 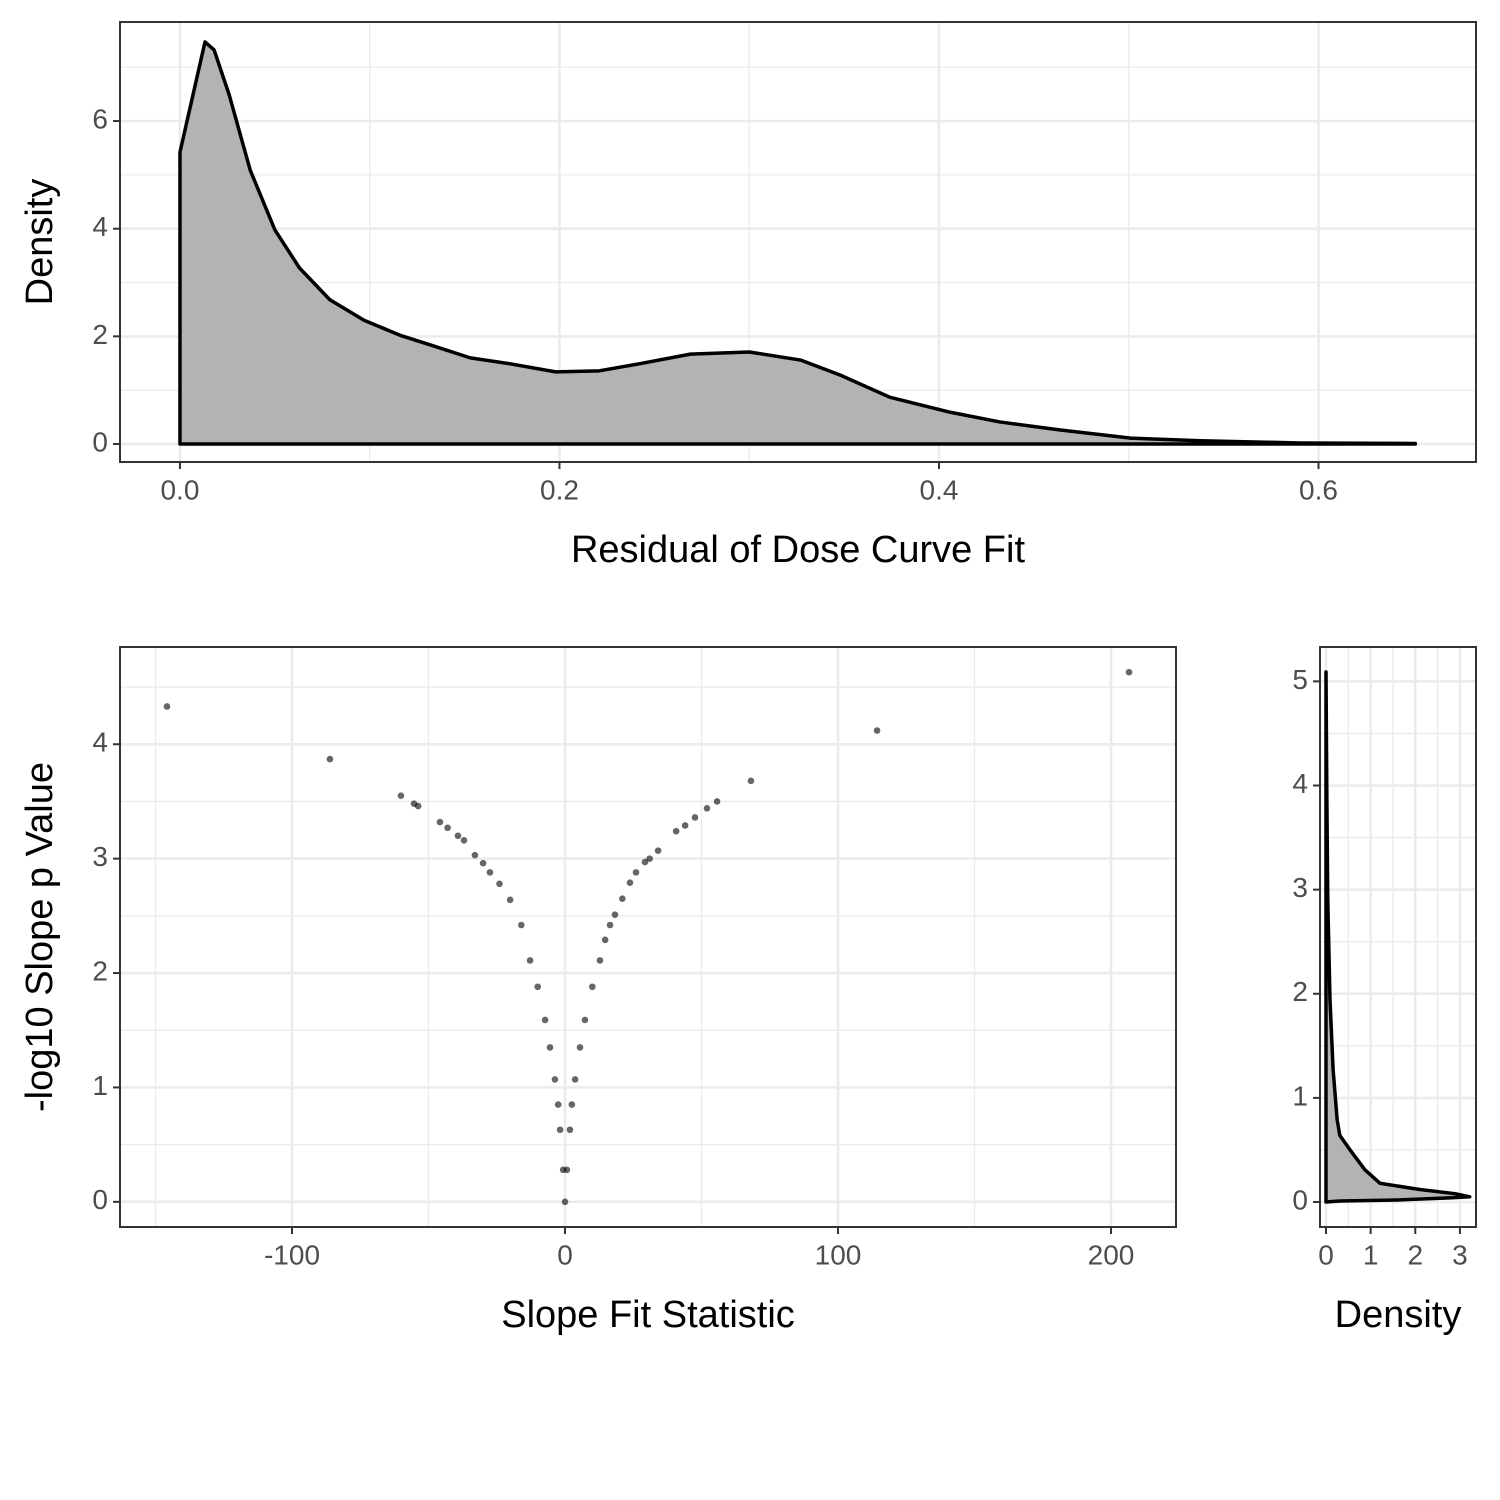 What do you see at coordinates (1300, 679) in the screenshot?
I see `y-tick-label: 5` at bounding box center [1300, 679].